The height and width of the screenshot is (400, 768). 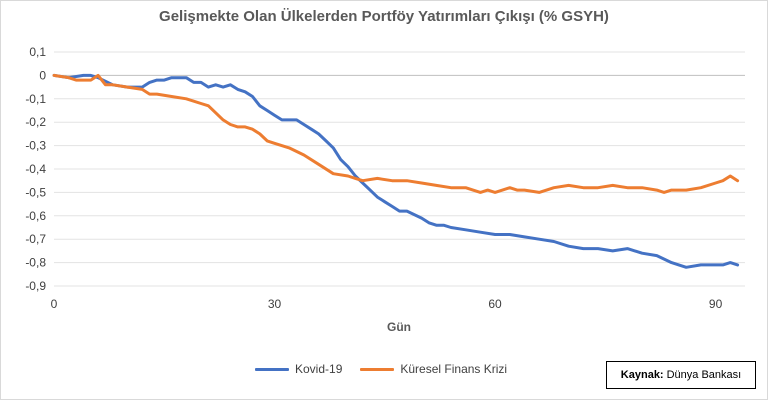 I want to click on legend-item-kovid: Kovid-19, so click(x=298, y=369).